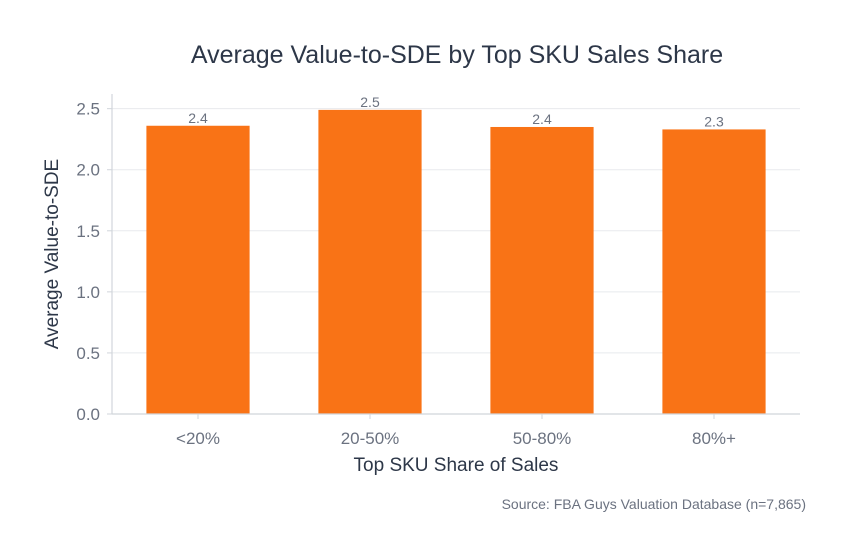  I want to click on x-tick-label: 20-50%, so click(370, 438).